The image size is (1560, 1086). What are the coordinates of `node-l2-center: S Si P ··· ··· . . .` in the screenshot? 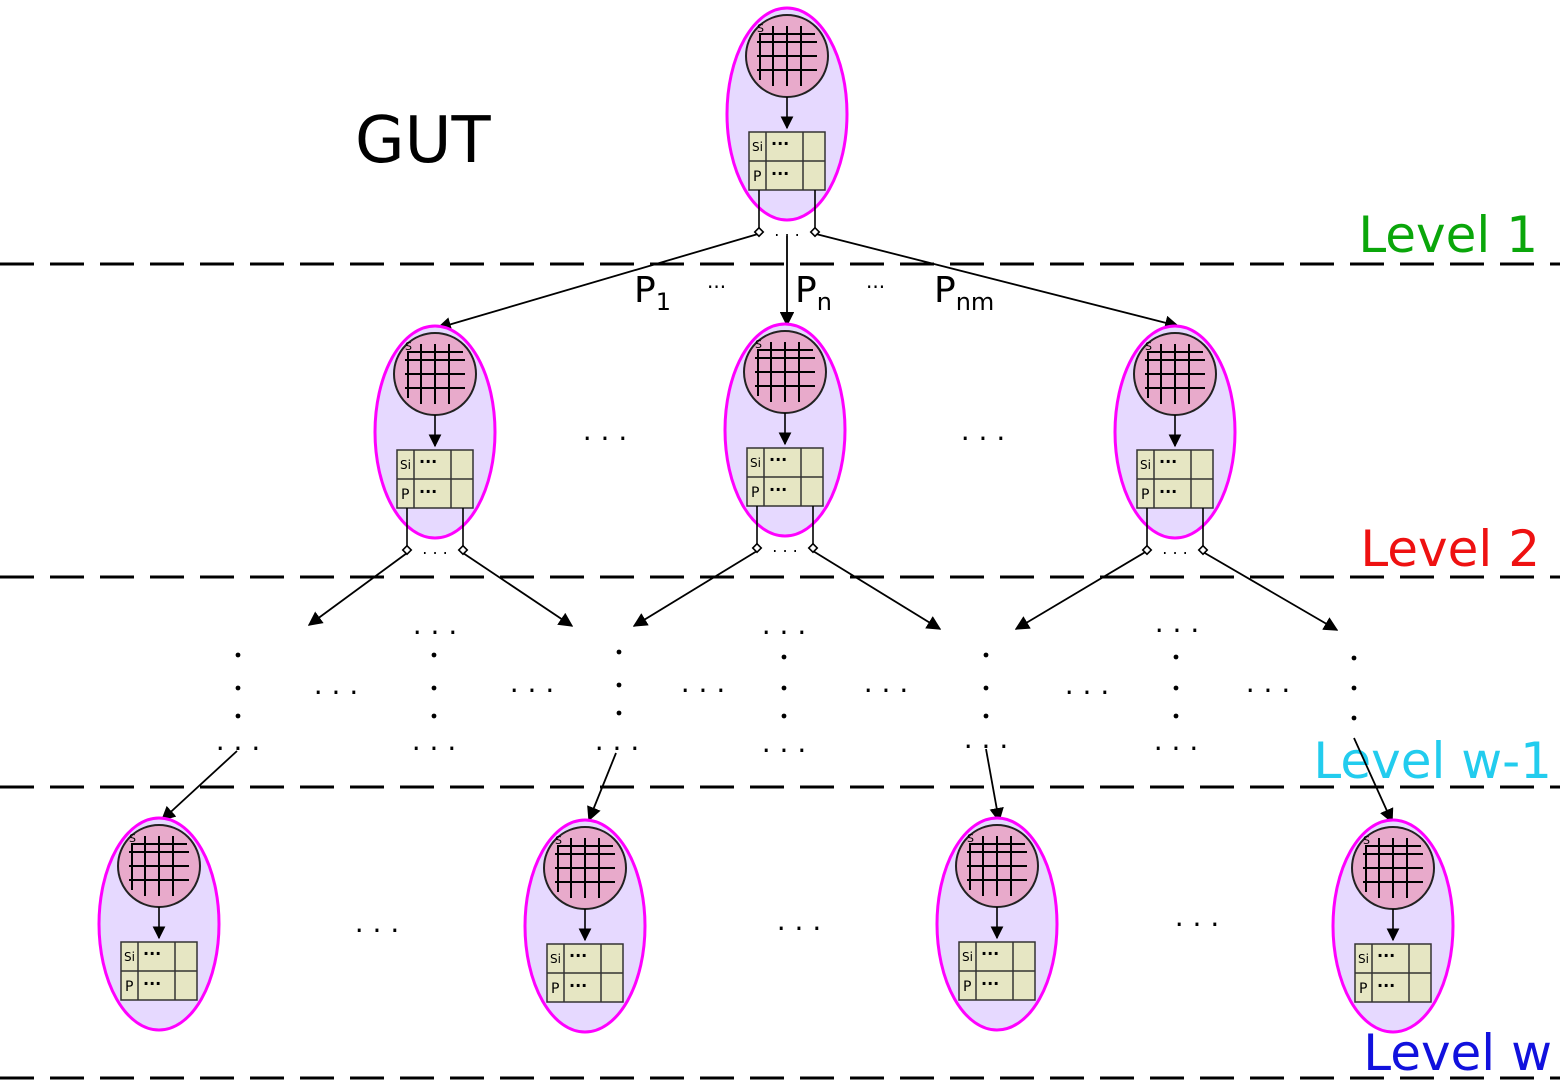 It's located at (785, 439).